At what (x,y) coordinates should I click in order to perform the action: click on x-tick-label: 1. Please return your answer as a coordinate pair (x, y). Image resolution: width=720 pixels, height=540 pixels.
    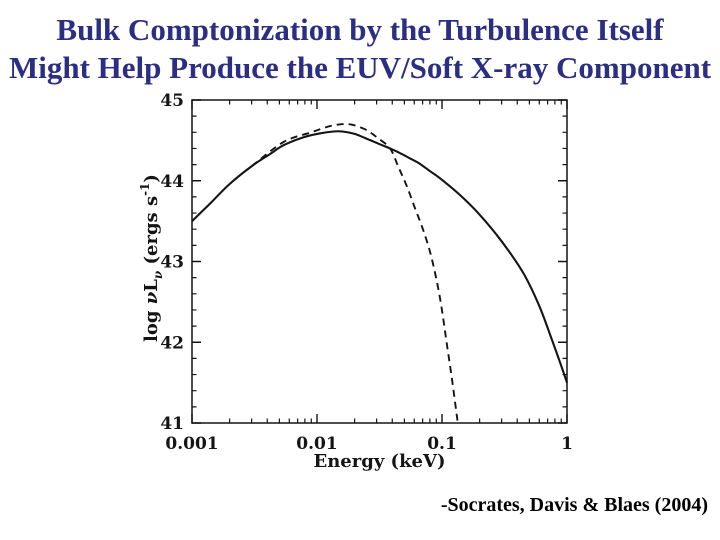
    Looking at the image, I should click on (567, 444).